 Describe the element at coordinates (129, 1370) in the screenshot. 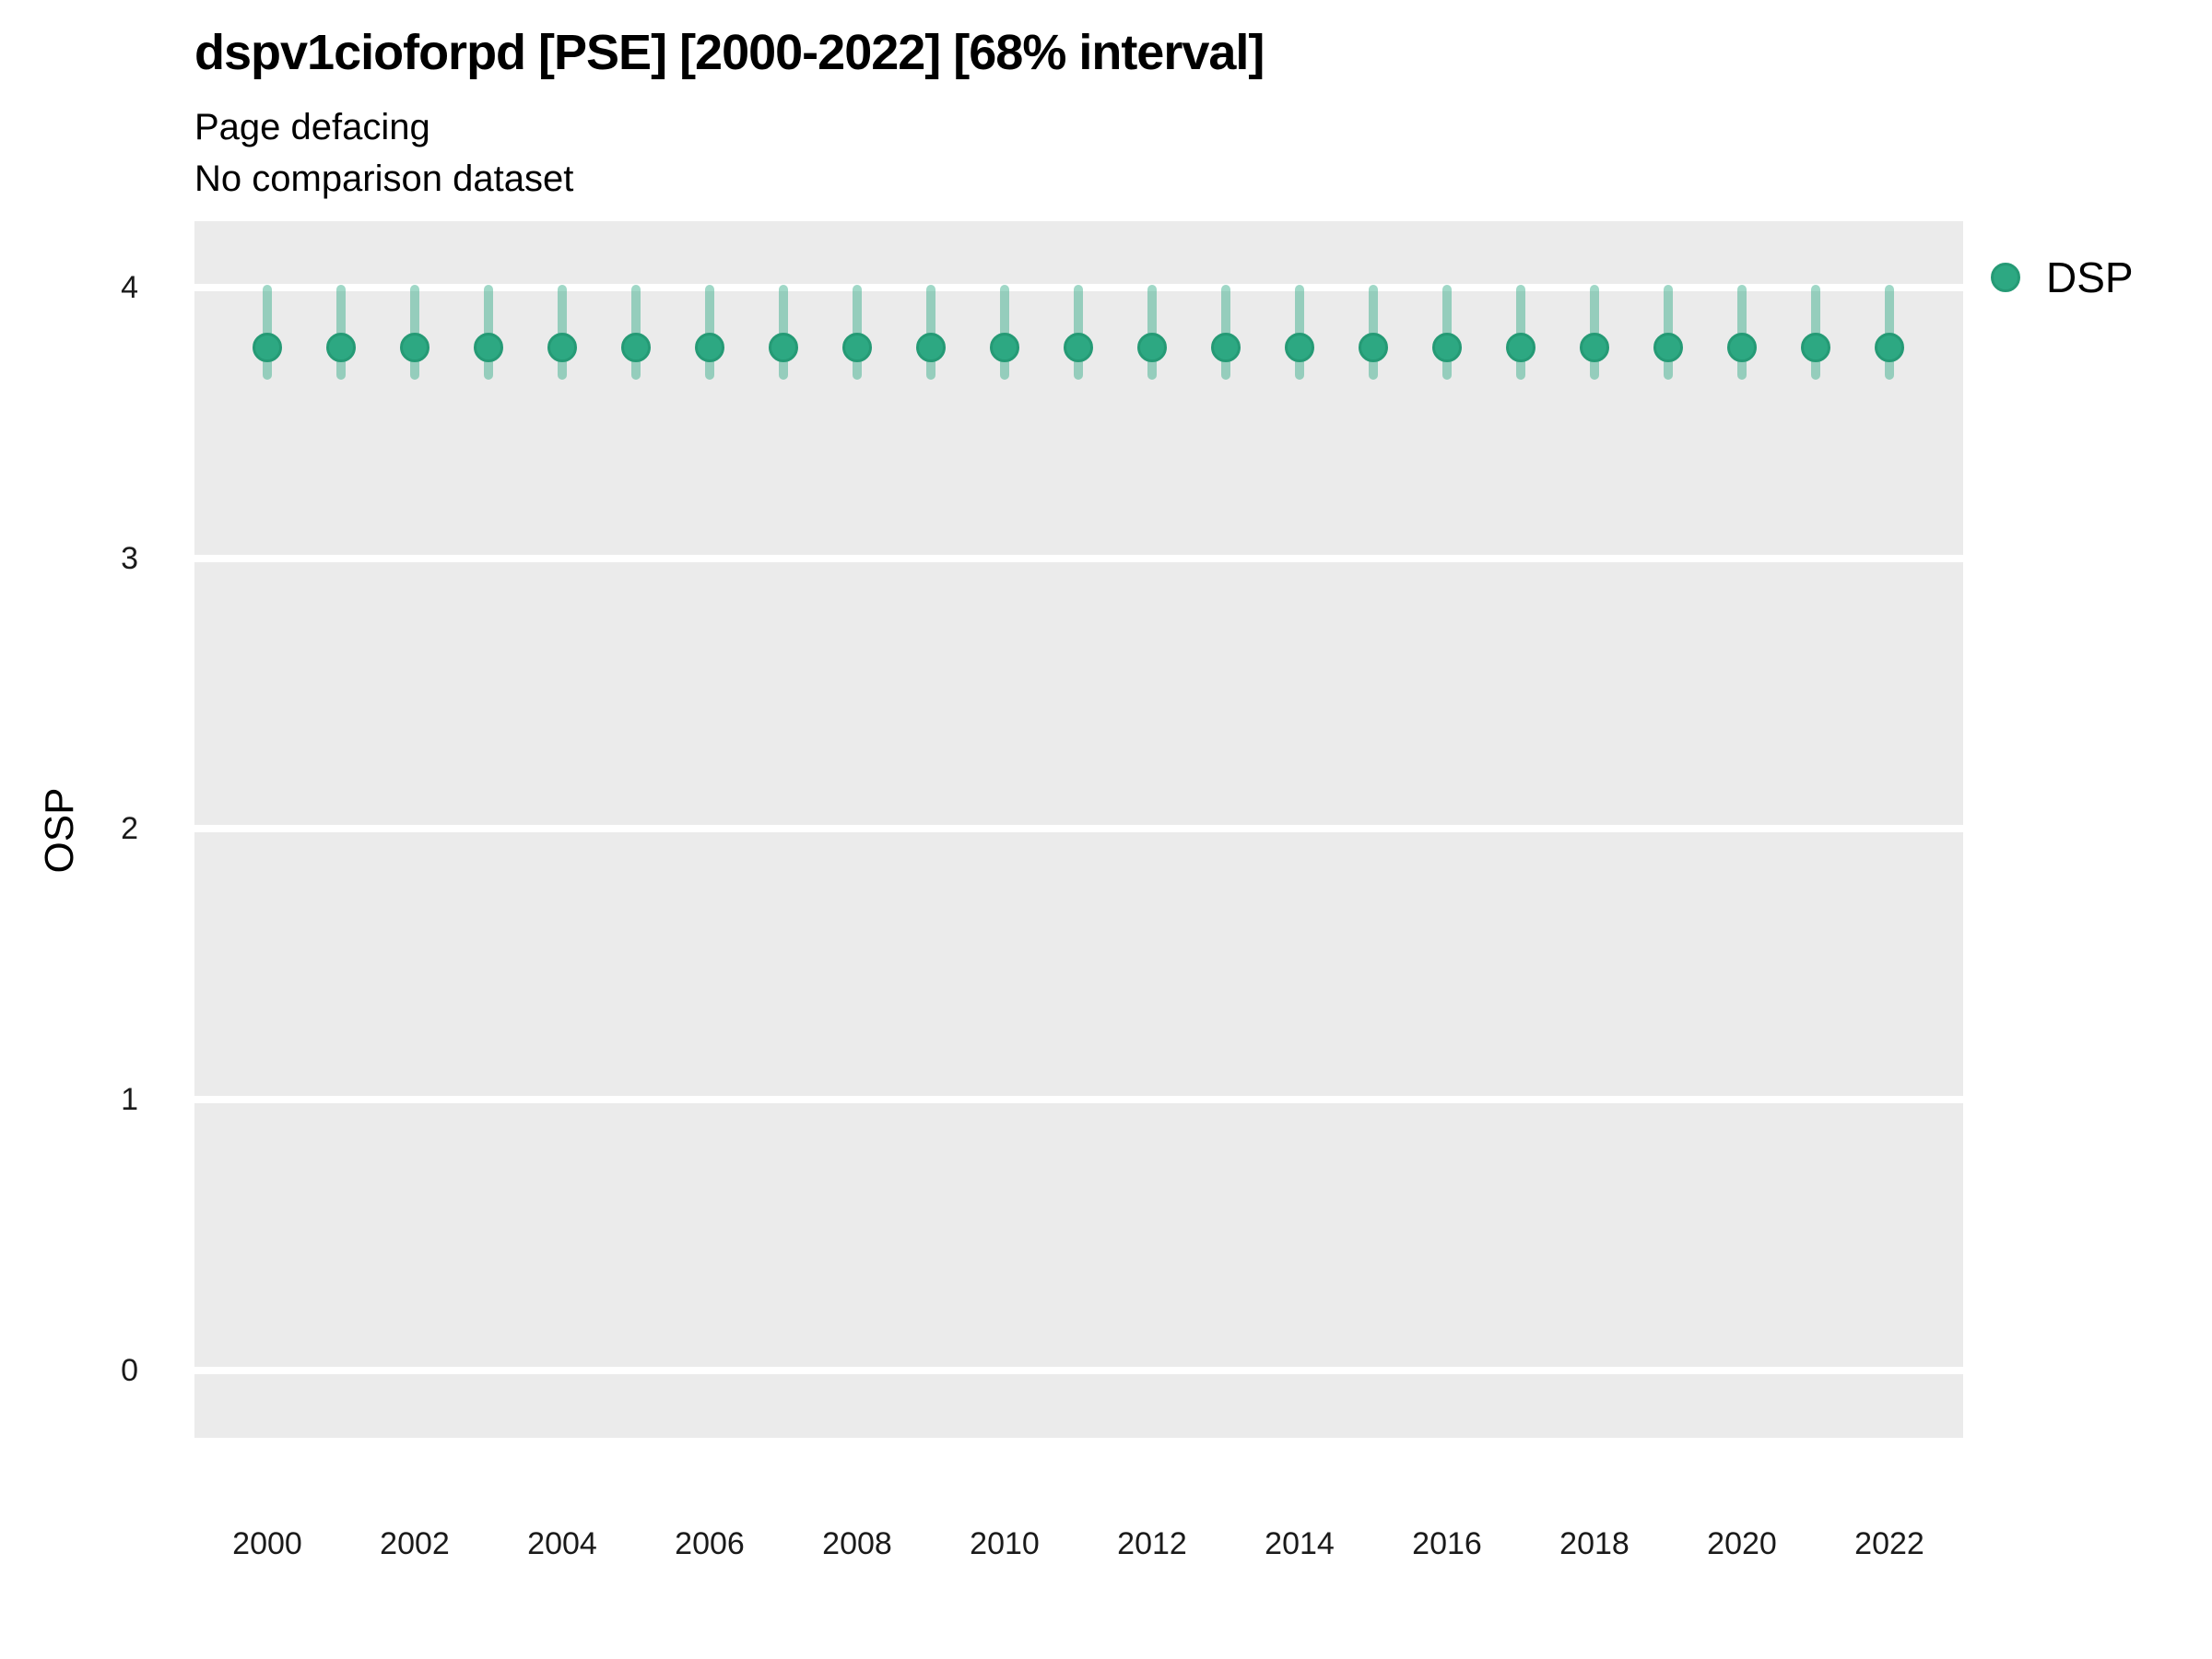

I see `y-tick-label: 0` at that location.